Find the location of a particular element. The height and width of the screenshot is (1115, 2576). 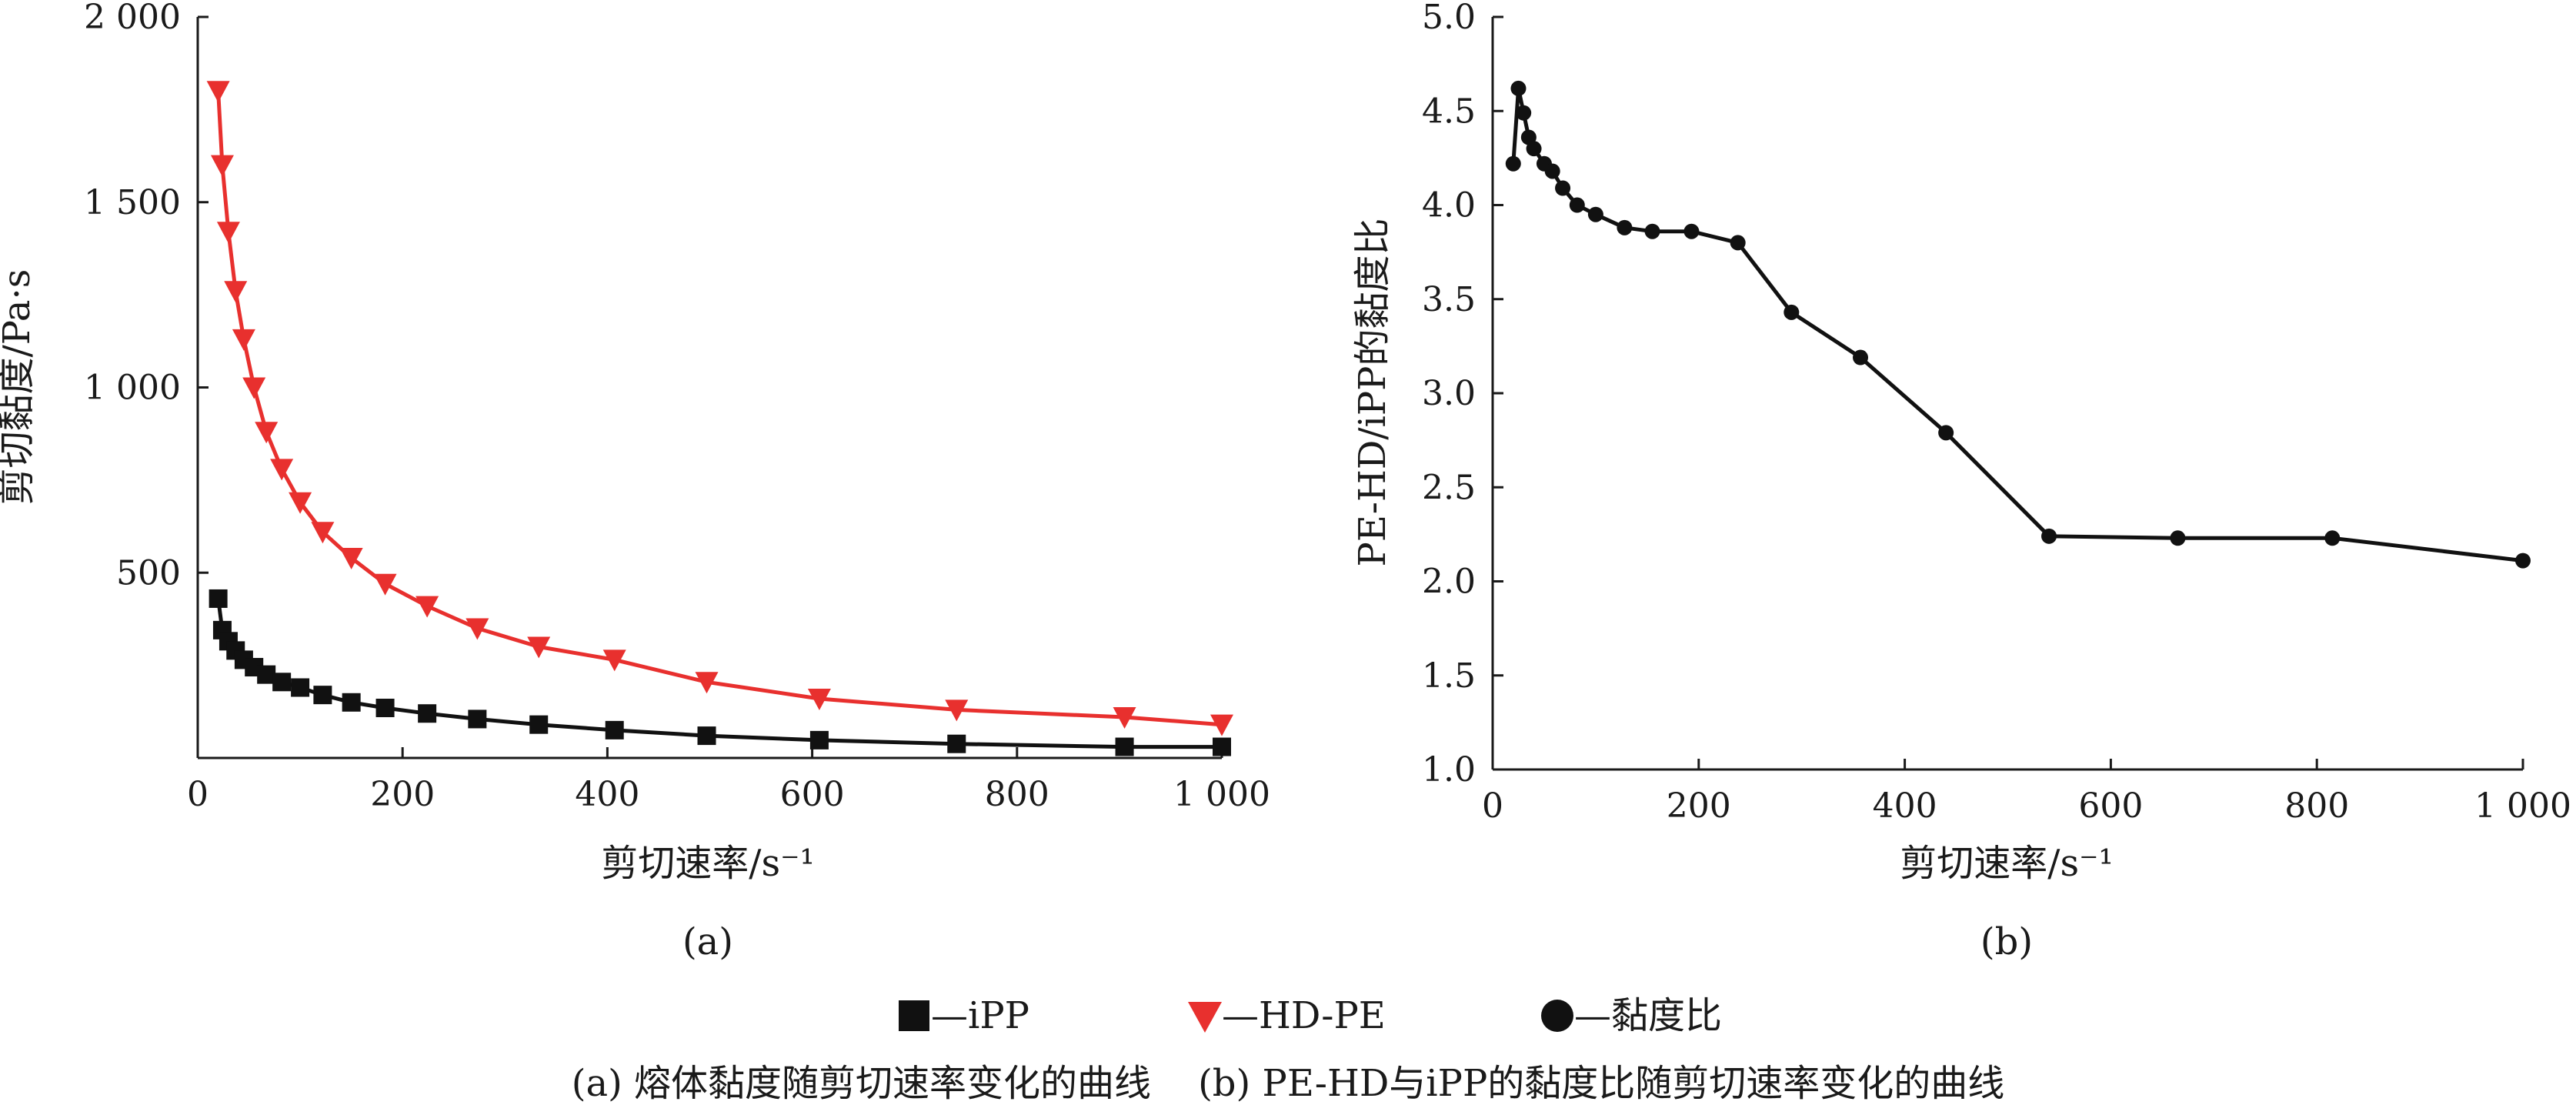

y-tick-label: 500 is located at coordinates (148, 573).